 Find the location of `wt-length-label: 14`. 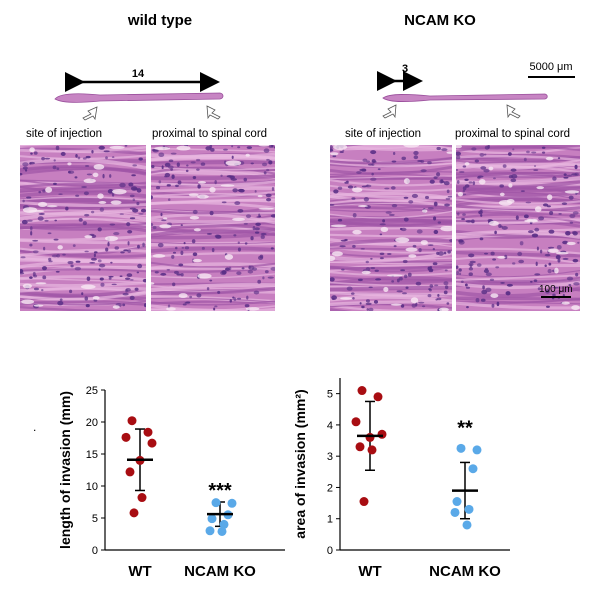

wt-length-label: 14 is located at coordinates (138, 74).